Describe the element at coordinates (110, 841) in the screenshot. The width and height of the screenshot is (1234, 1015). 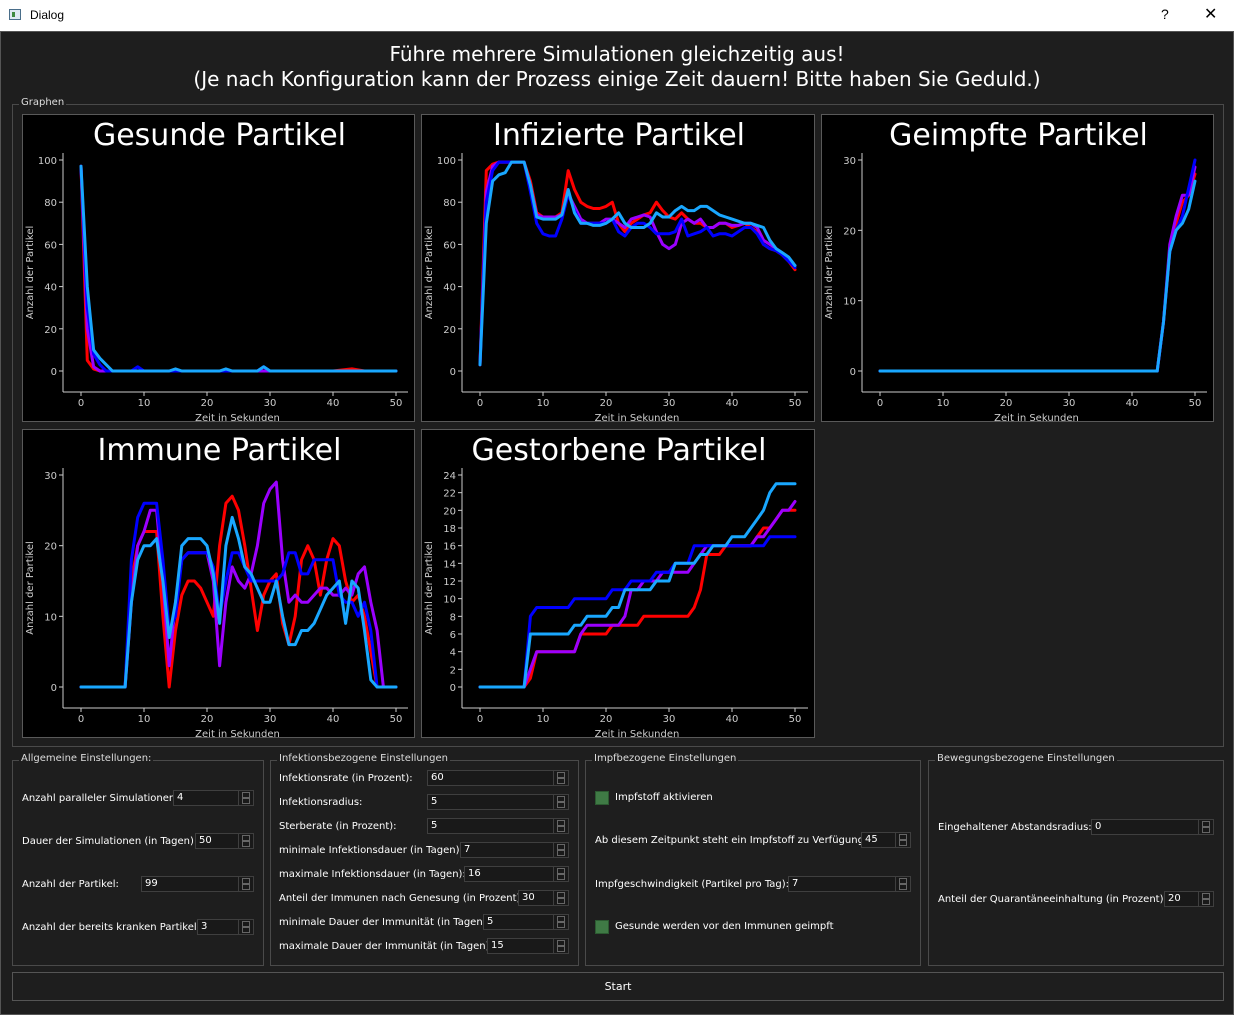
I see `simulation-duration-label: Dauer der Simulationen (in Tagen):` at that location.